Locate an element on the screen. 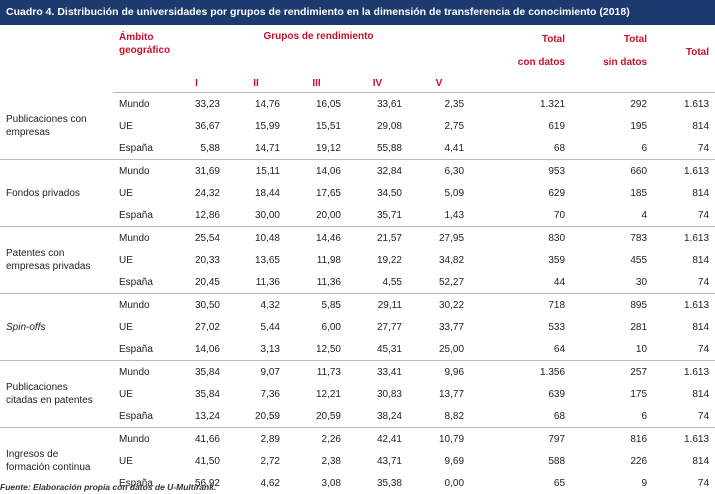 Image resolution: width=715 pixels, height=494 pixels. group-value-cell: 10,48 is located at coordinates (256, 238).